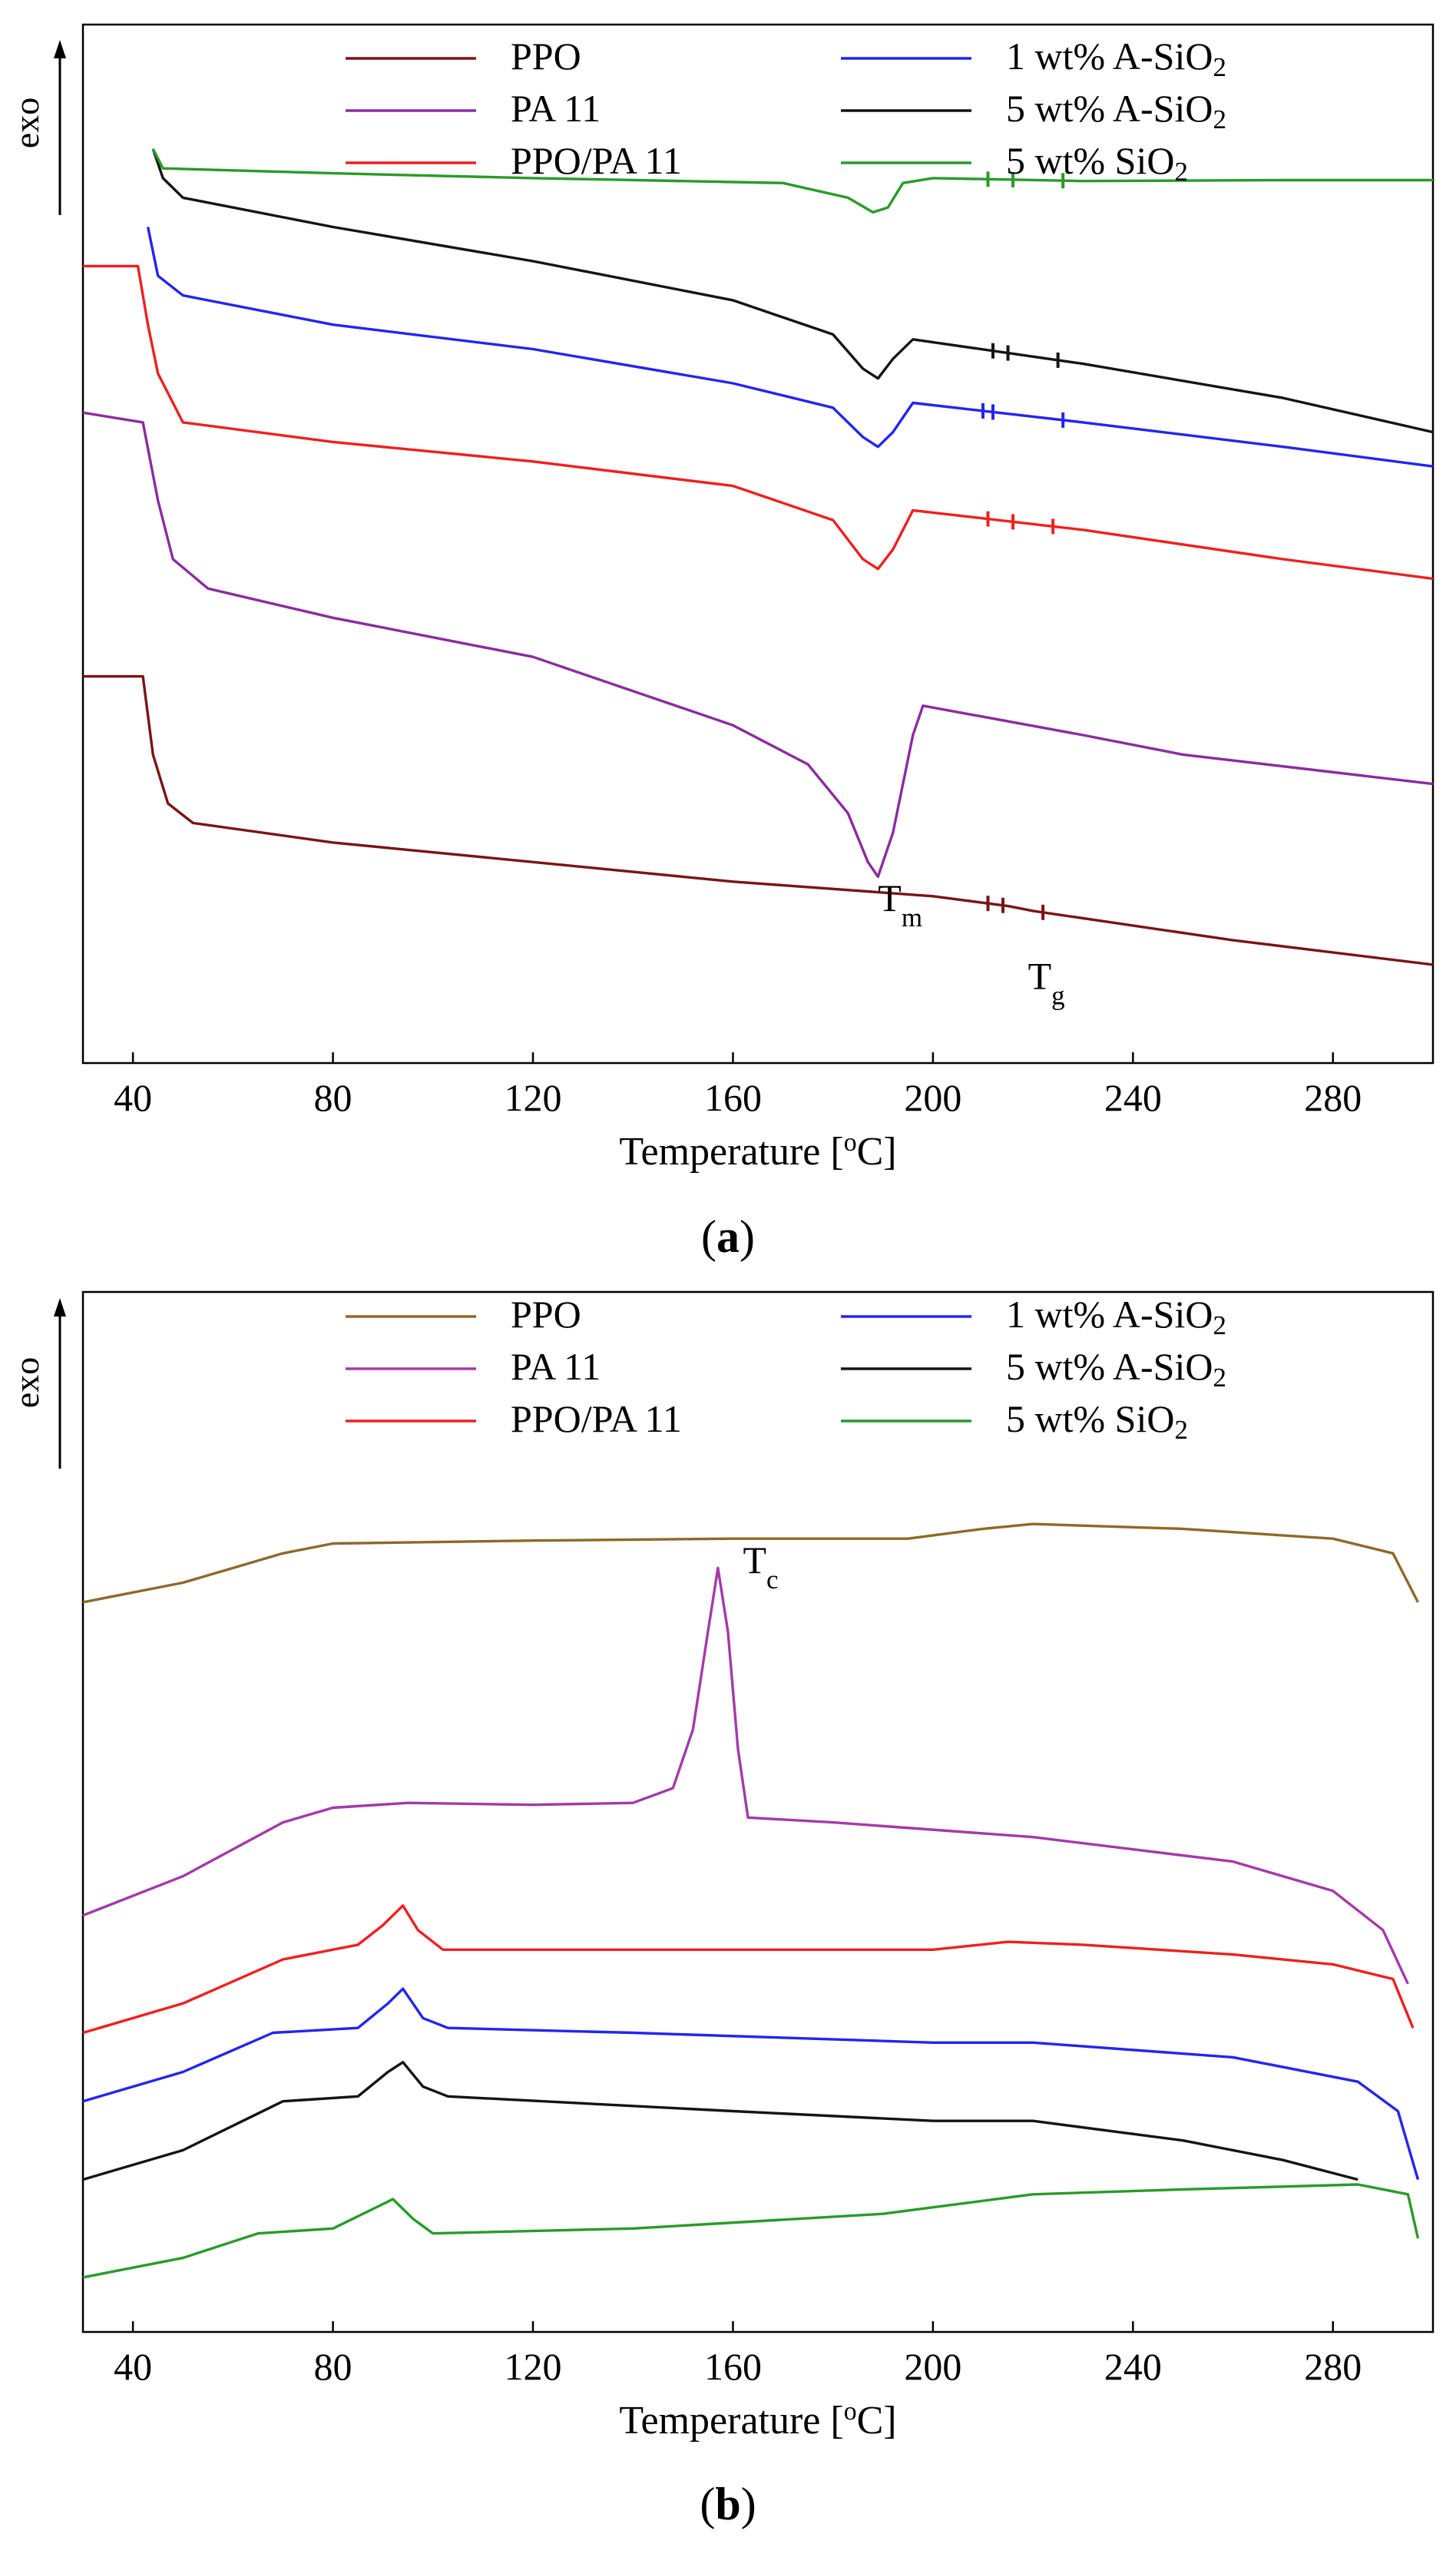  I want to click on annotation-Tg: Tg, so click(1046, 983).